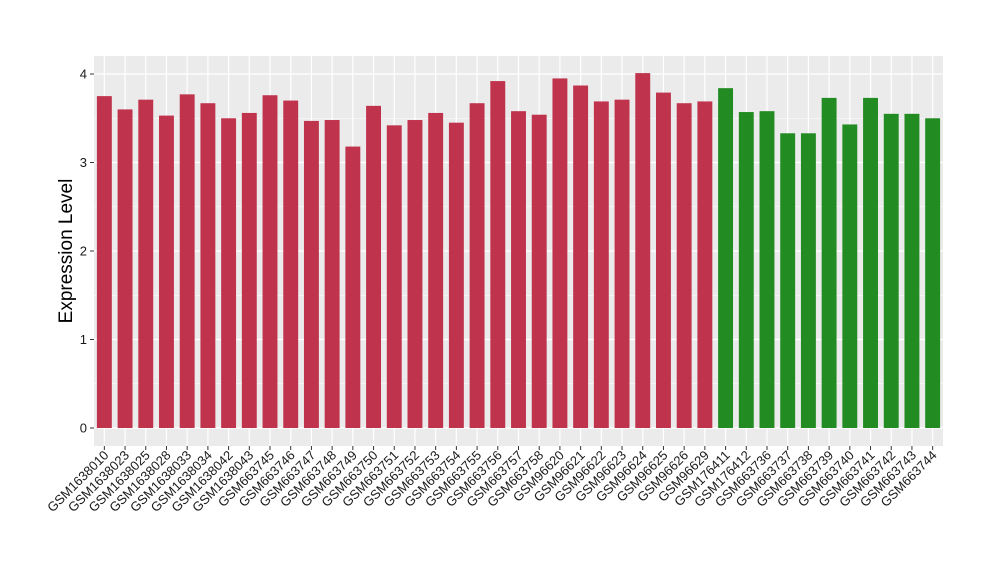  Describe the element at coordinates (83, 428) in the screenshot. I see `y-tick-label: 0` at that location.